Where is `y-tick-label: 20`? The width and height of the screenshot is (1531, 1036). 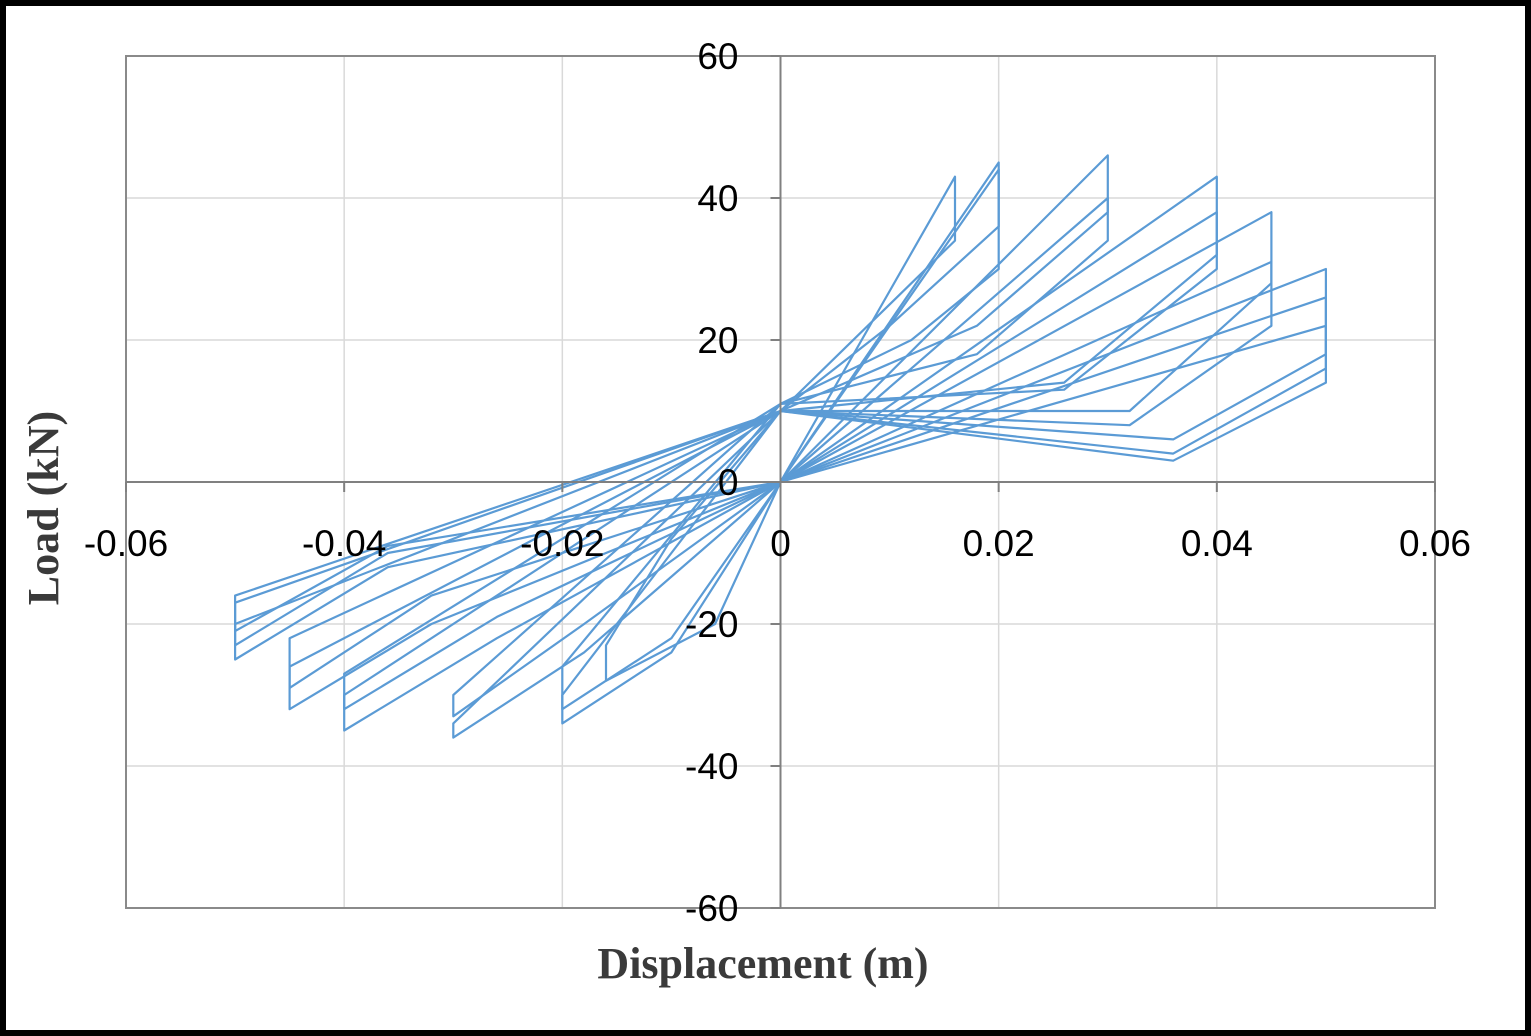 y-tick-label: 20 is located at coordinates (717, 340).